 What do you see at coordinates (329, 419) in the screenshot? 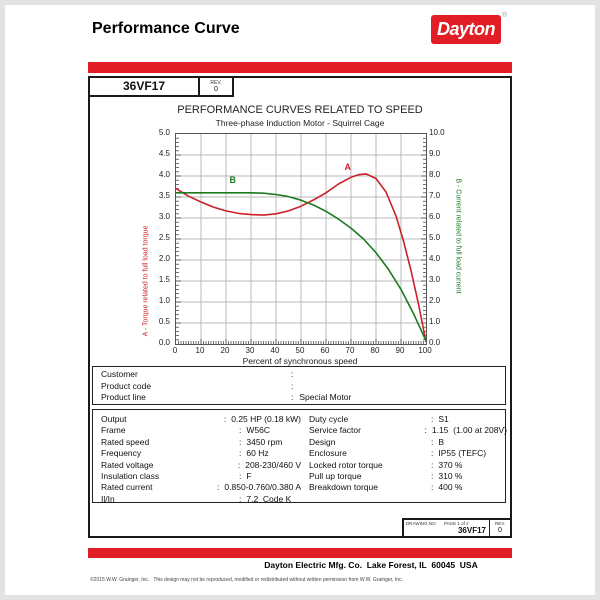
I see `spec-label: Duty cycle` at bounding box center [329, 419].